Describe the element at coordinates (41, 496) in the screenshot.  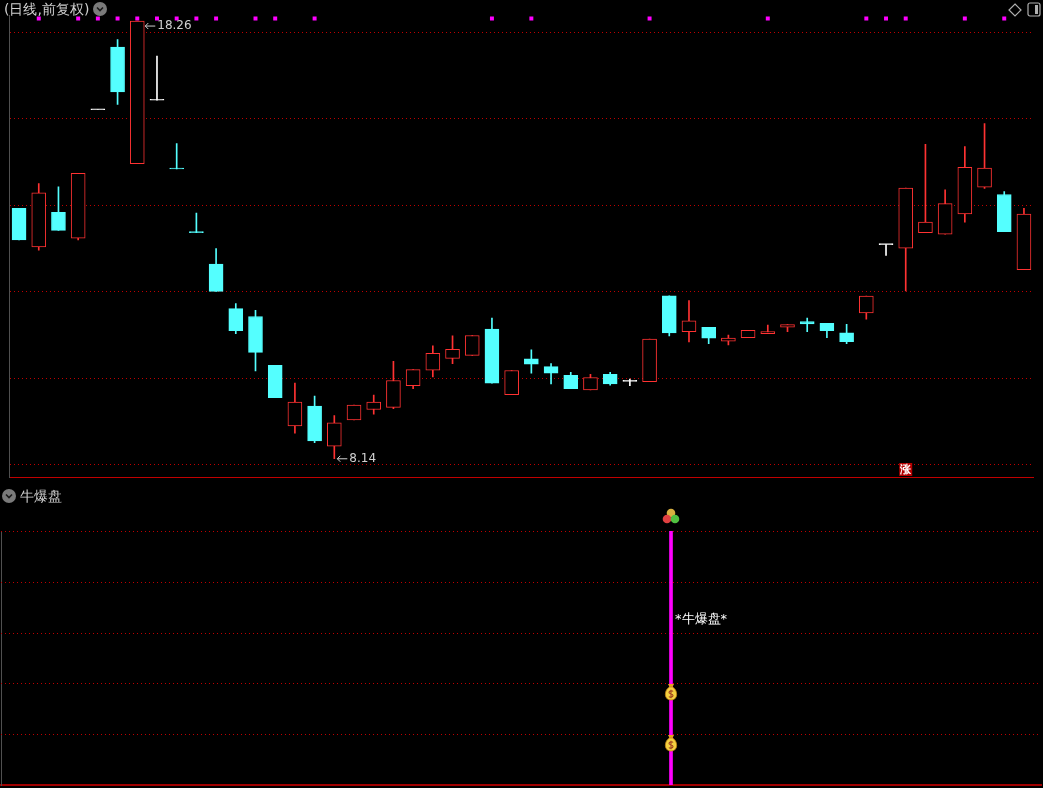
I see `chart-title: 牛爆盘` at that location.